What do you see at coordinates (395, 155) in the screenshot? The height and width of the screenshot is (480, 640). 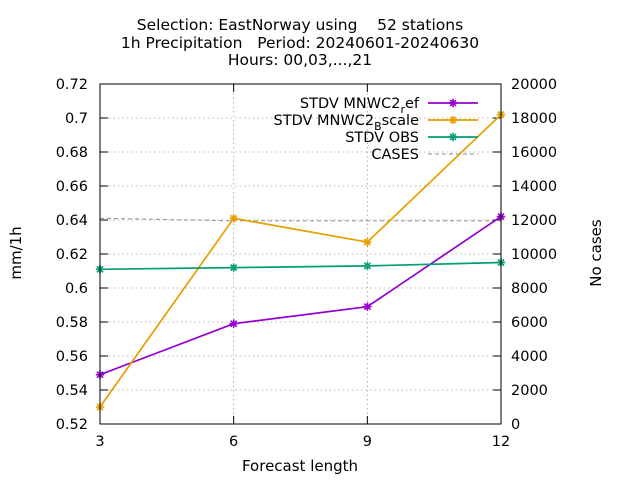 I see `legend-label: CASES` at bounding box center [395, 155].